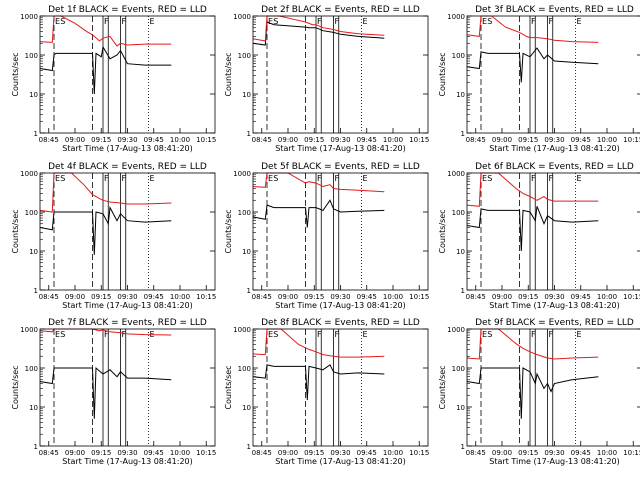  Describe the element at coordinates (554, 323) in the screenshot. I see `panel-title: Det 9f BLACK = Events, RED = LLD` at that location.